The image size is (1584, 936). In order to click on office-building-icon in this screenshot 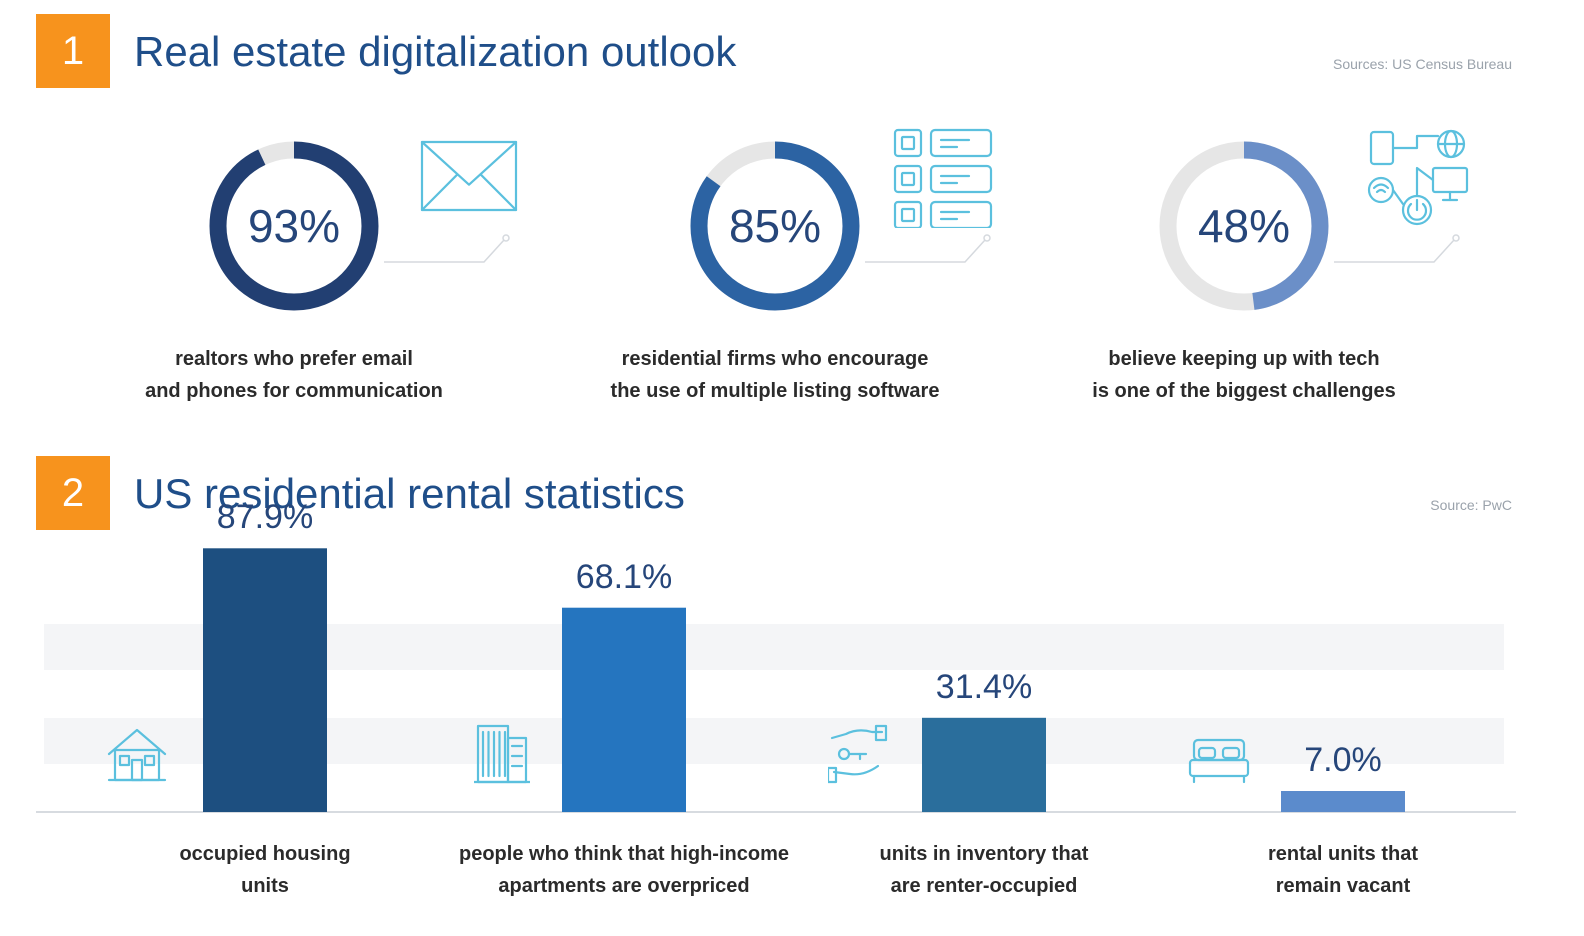, I will do `click(502, 754)`.